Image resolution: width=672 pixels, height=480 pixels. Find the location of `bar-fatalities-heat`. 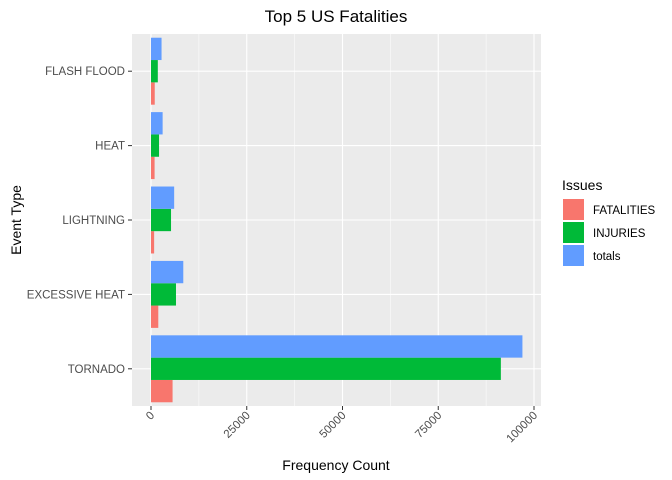

bar-fatalities-heat is located at coordinates (153, 168).